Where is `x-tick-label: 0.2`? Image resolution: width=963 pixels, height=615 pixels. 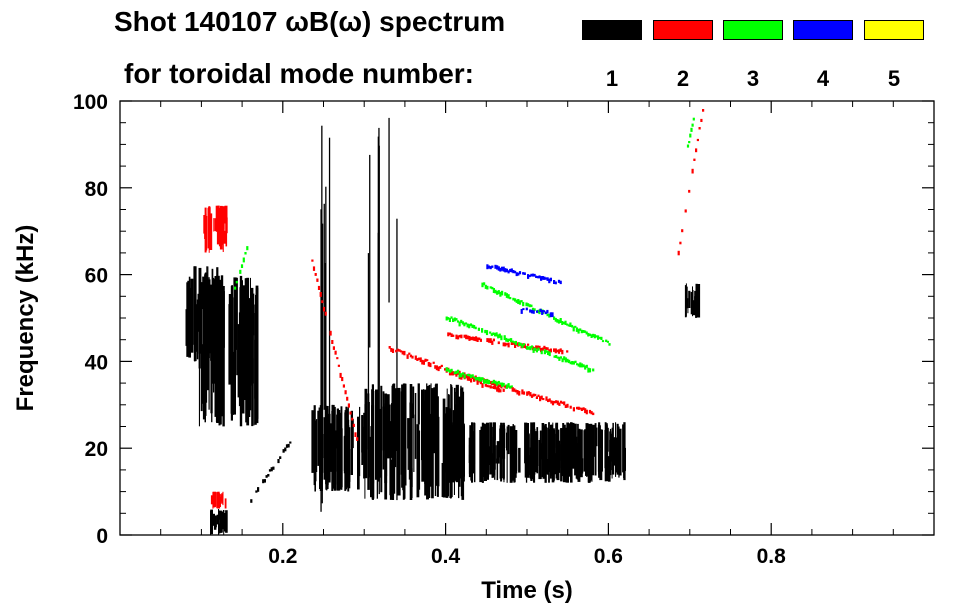 x-tick-label: 0.2 is located at coordinates (282, 556).